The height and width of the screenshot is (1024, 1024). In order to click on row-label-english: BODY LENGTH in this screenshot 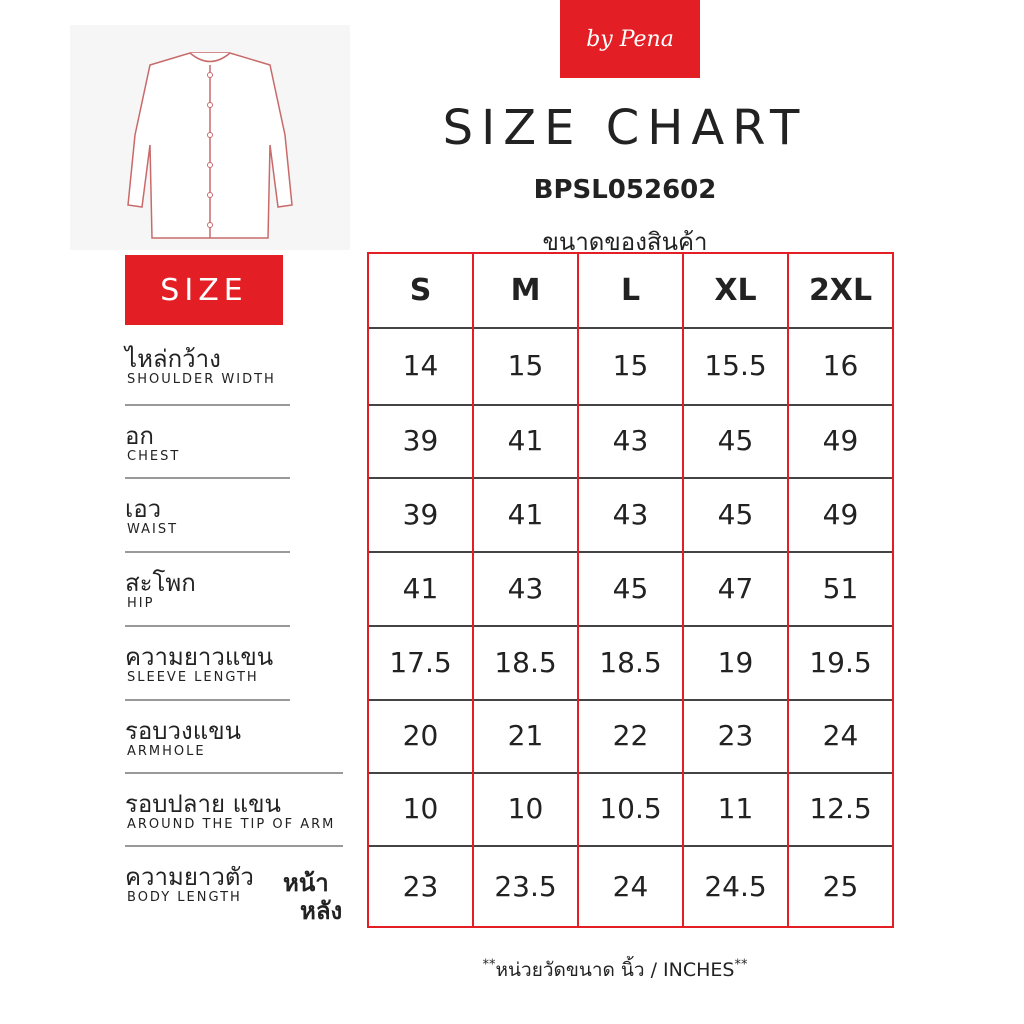, I will do `click(184, 897)`.